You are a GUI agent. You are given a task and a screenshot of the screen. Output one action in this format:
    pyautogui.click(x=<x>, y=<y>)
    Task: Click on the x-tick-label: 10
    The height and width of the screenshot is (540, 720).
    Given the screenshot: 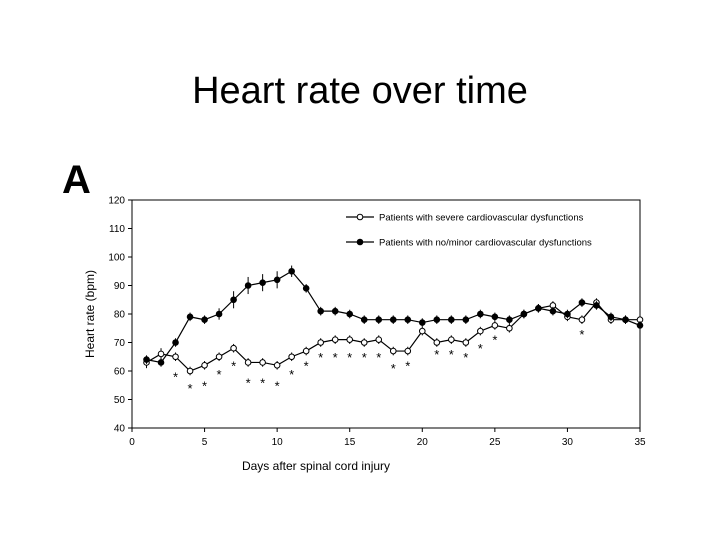 What is the action you would take?
    pyautogui.click(x=278, y=442)
    